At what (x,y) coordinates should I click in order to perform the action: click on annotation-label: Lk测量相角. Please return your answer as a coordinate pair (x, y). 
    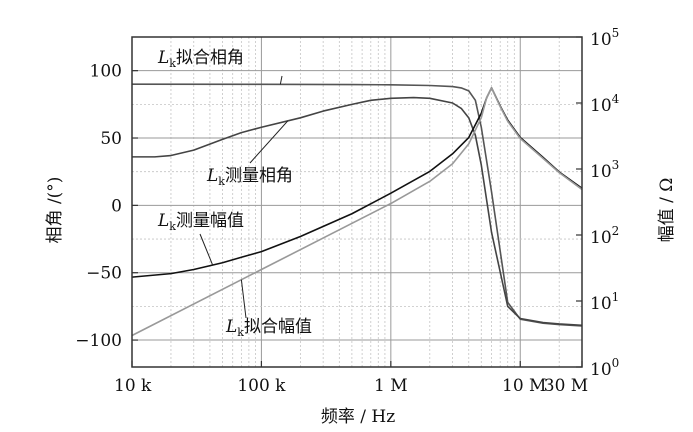
    Looking at the image, I should click on (249, 177).